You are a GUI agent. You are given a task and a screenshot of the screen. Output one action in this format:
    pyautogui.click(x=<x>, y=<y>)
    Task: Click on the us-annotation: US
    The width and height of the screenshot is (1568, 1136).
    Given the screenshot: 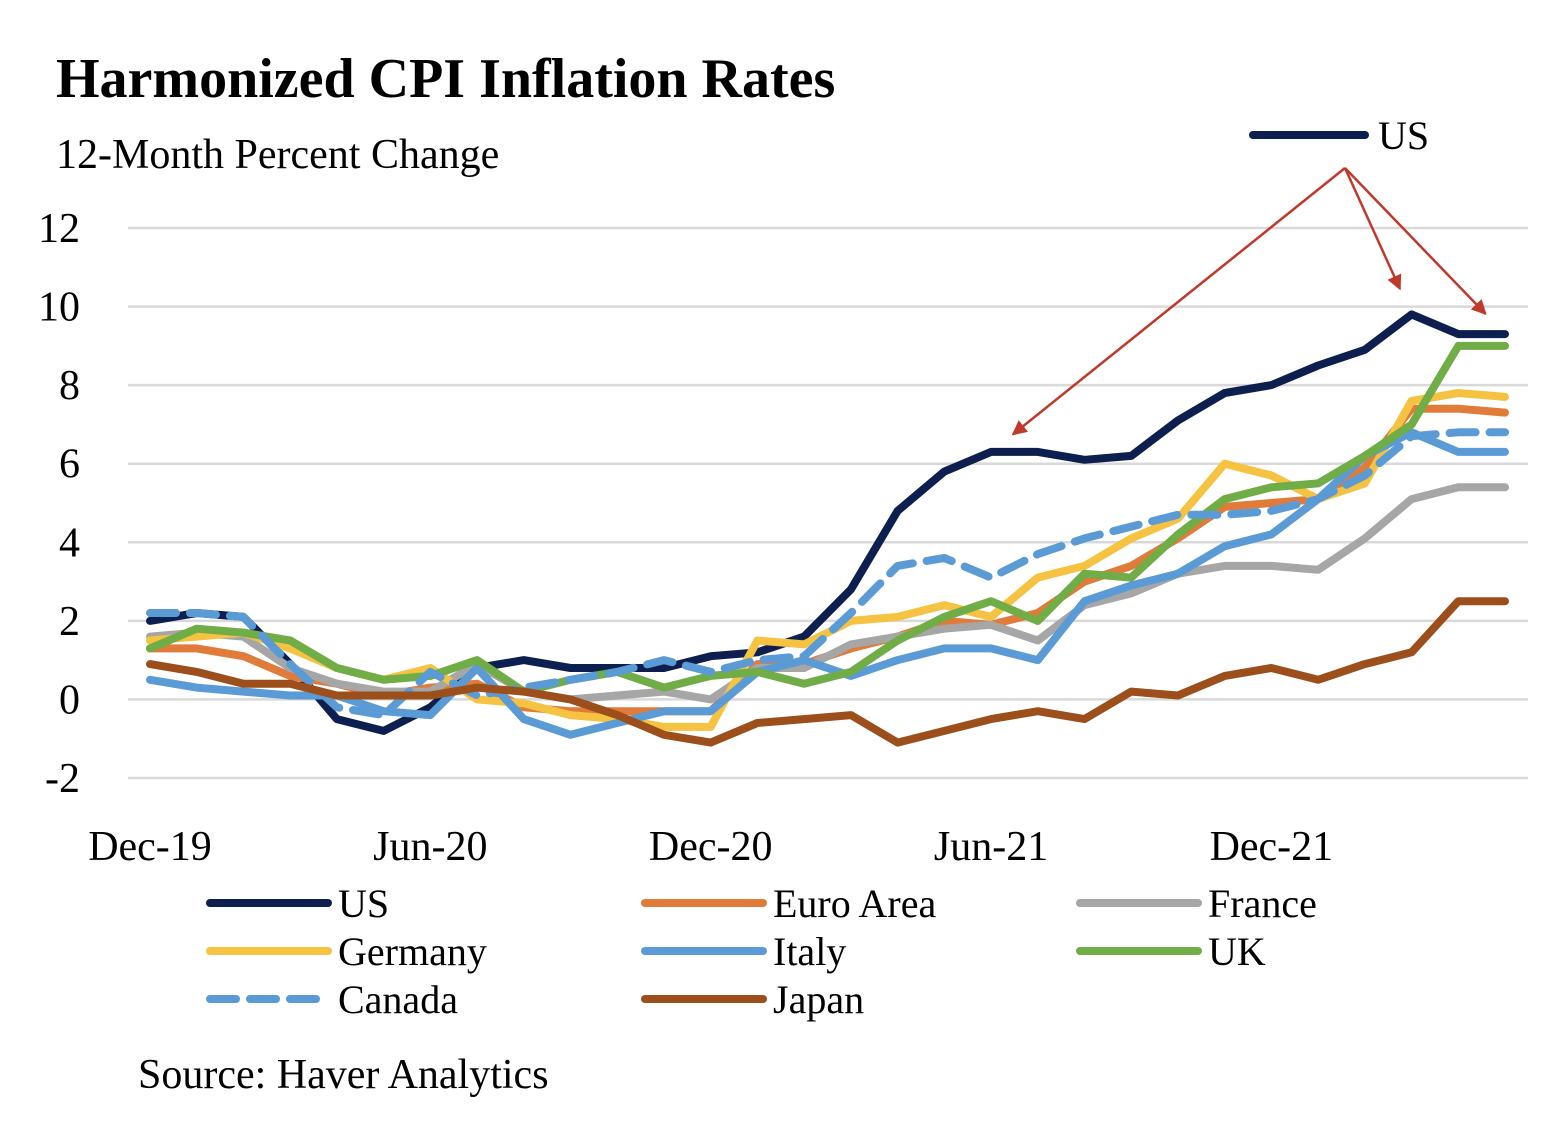 What is the action you would take?
    pyautogui.click(x=1249, y=274)
    